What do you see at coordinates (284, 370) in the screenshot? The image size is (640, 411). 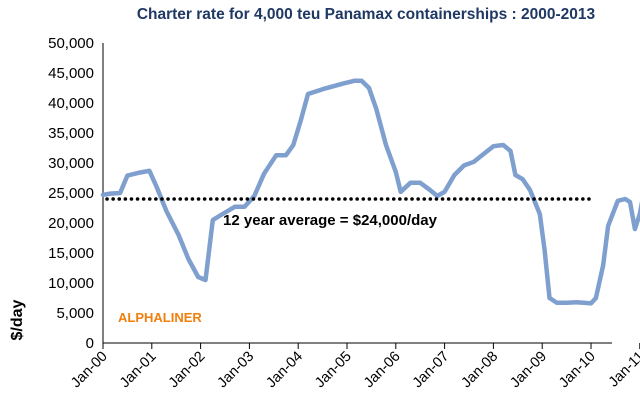 I see `x-tick-label: Jan-04` at bounding box center [284, 370].